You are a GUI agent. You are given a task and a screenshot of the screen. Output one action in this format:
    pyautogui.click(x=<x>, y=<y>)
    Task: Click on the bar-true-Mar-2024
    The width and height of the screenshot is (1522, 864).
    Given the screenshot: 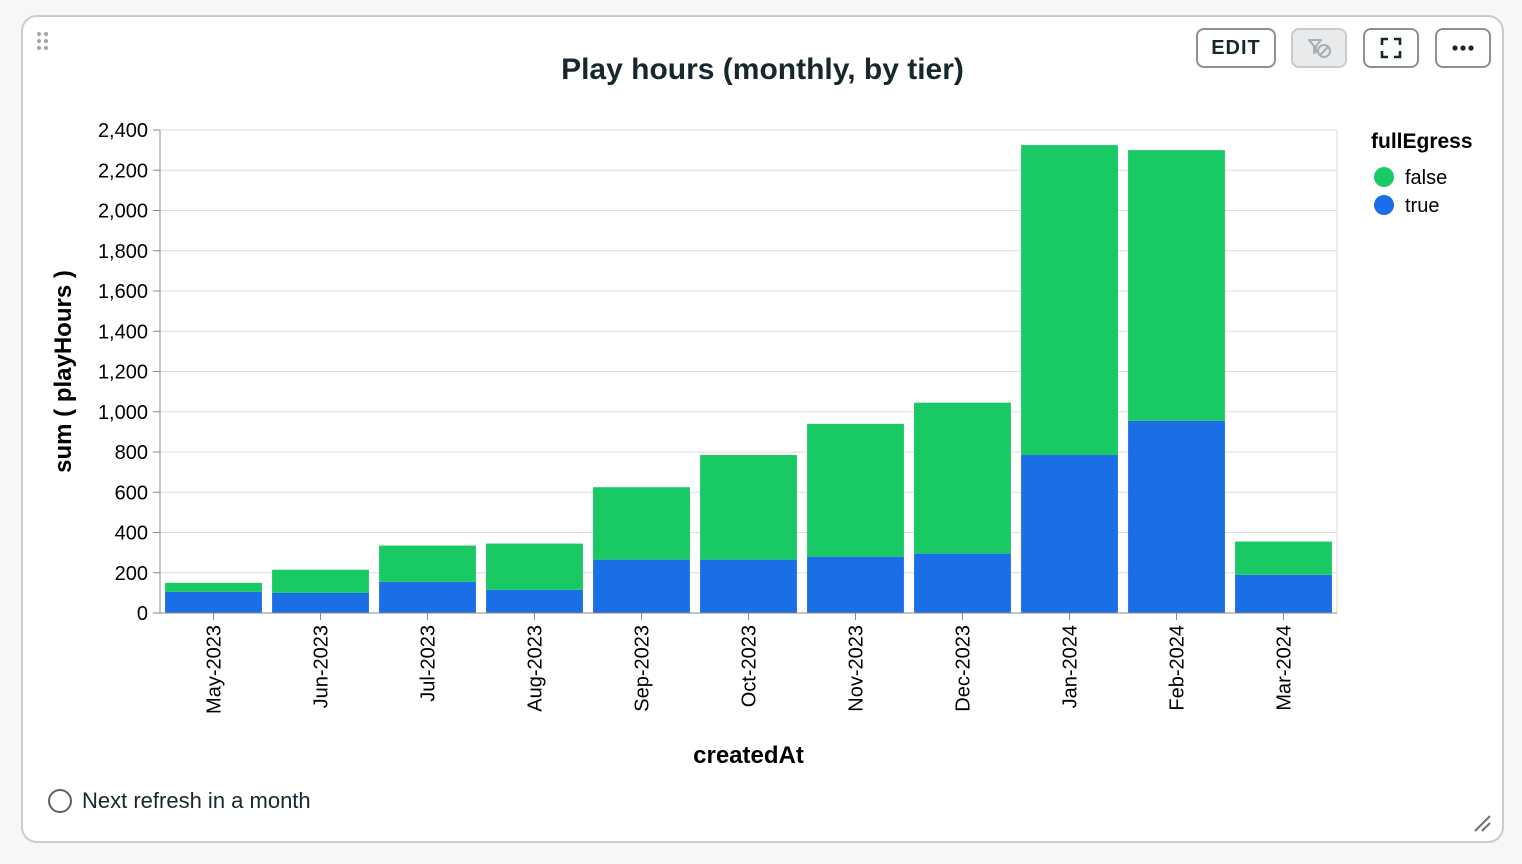 What is the action you would take?
    pyautogui.click(x=1283, y=593)
    